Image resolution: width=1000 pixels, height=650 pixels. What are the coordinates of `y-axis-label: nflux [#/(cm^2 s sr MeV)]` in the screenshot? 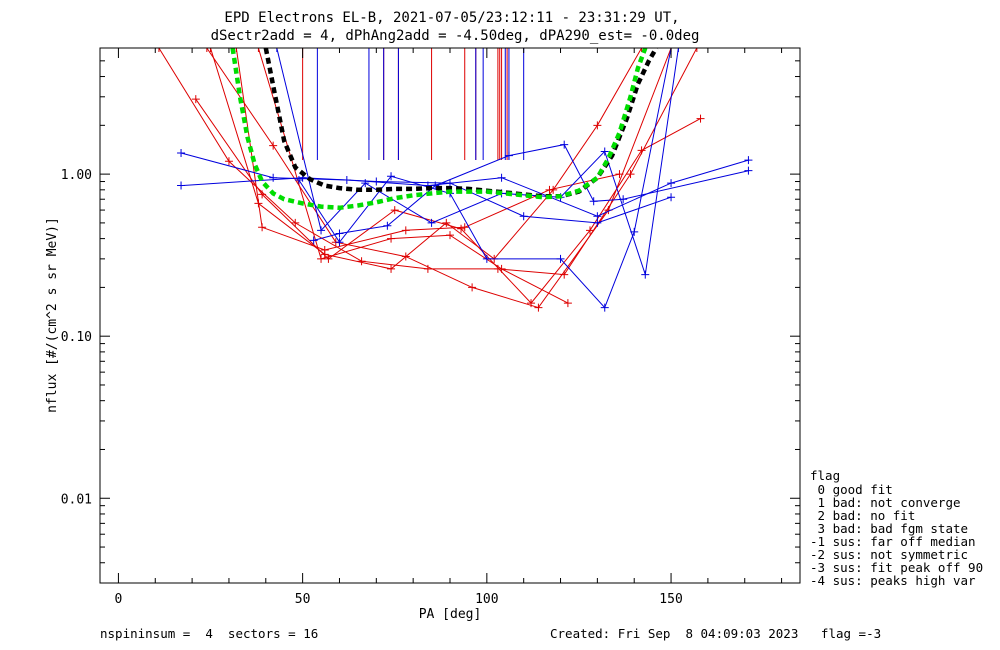 It's located at (52, 315).